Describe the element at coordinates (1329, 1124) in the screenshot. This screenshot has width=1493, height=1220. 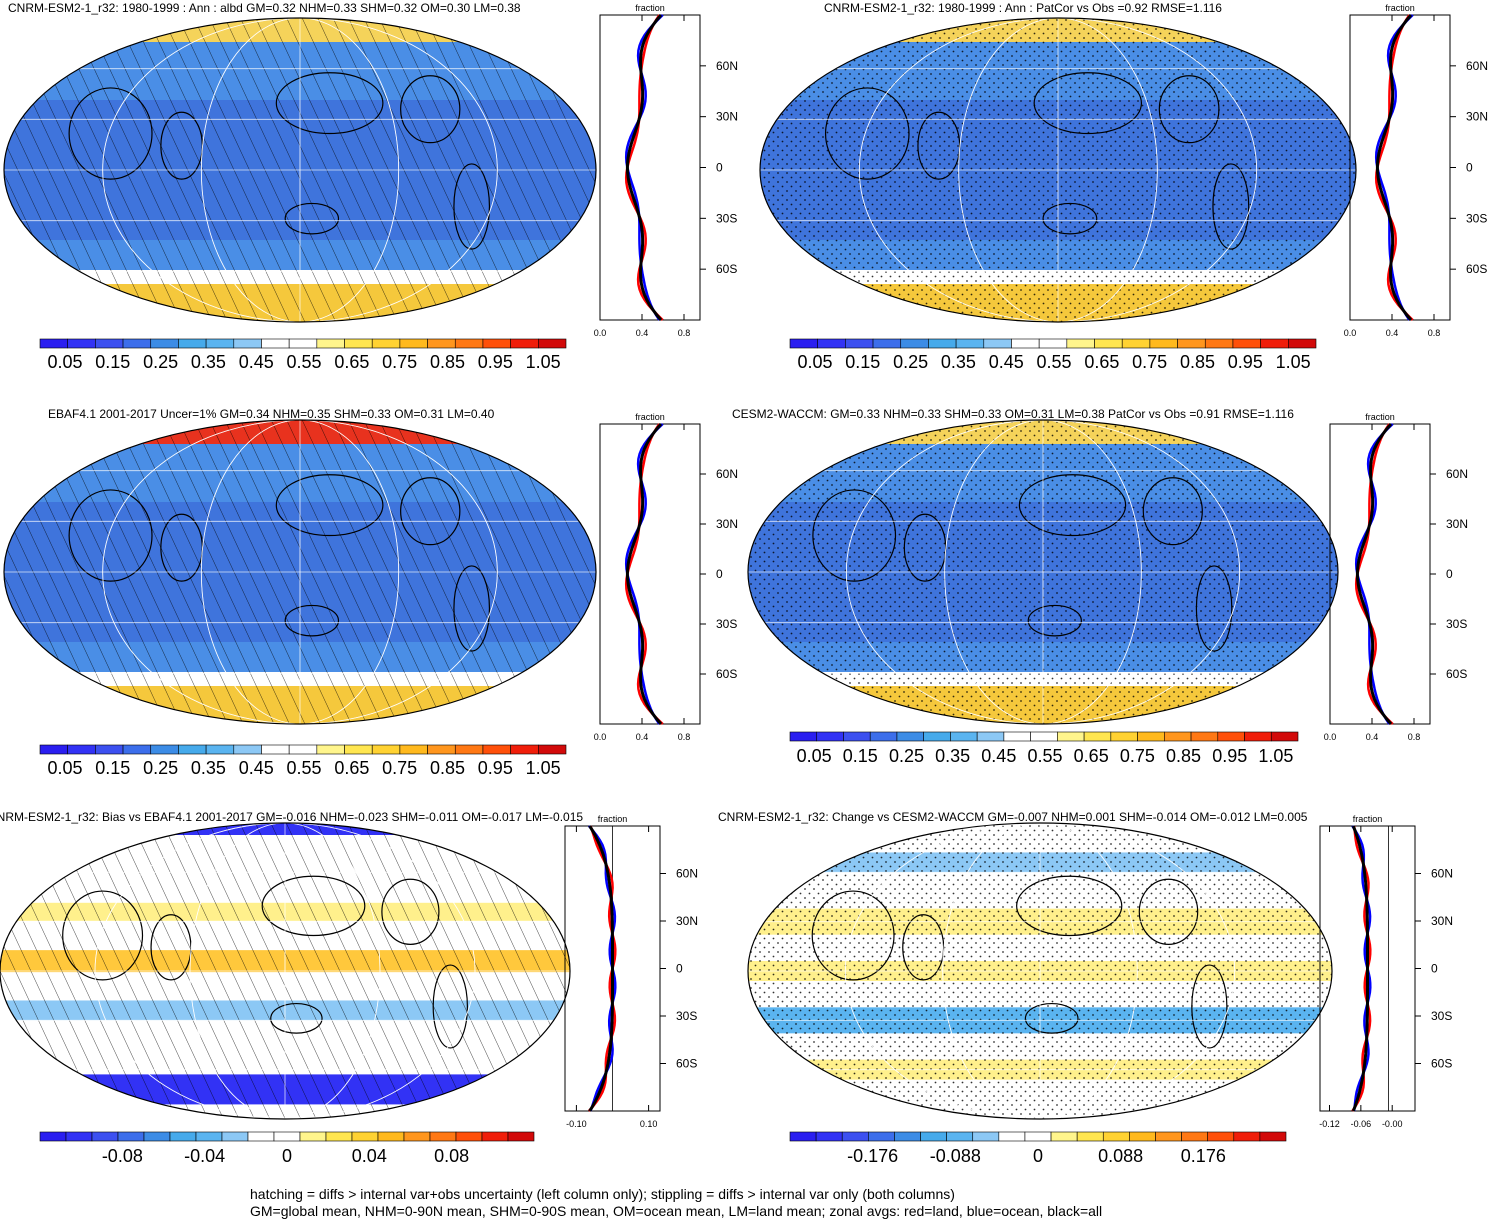
I see `profile-x-tick-label: -0.12` at that location.